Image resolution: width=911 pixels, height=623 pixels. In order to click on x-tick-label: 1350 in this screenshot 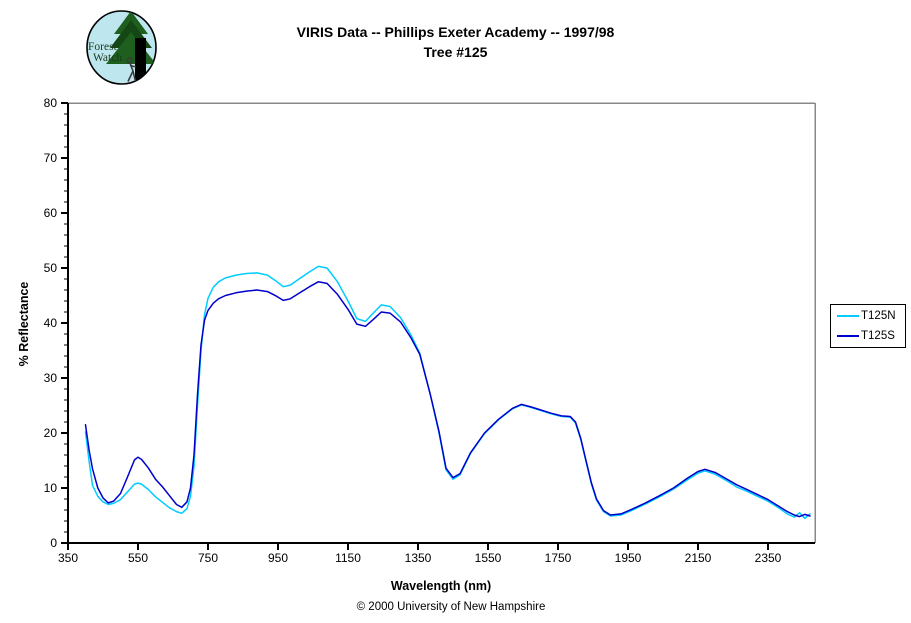, I will do `click(418, 558)`.